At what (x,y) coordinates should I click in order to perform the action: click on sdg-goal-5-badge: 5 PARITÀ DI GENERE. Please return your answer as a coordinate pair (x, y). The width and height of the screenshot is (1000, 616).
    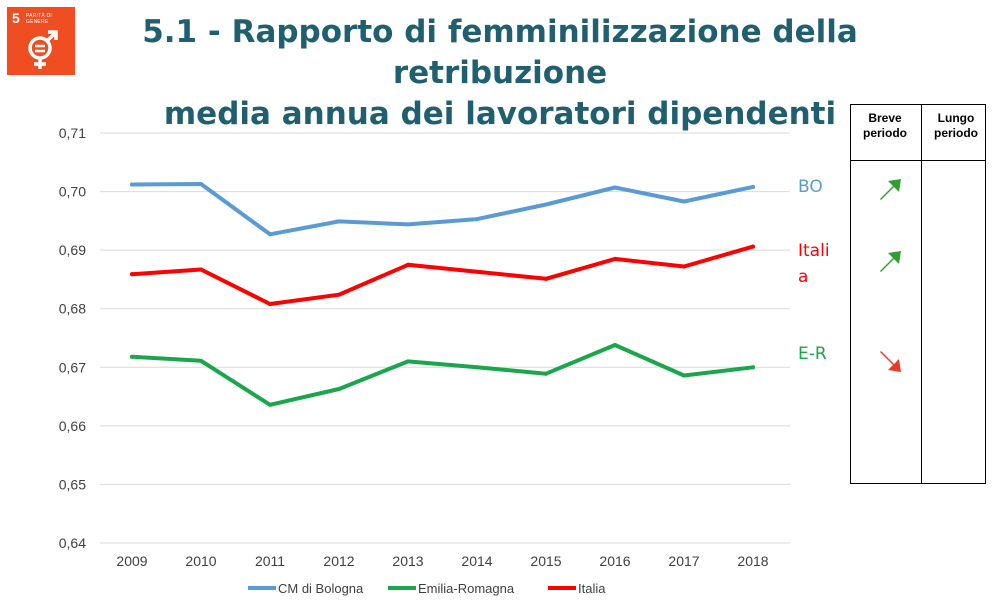
    Looking at the image, I should click on (41, 41).